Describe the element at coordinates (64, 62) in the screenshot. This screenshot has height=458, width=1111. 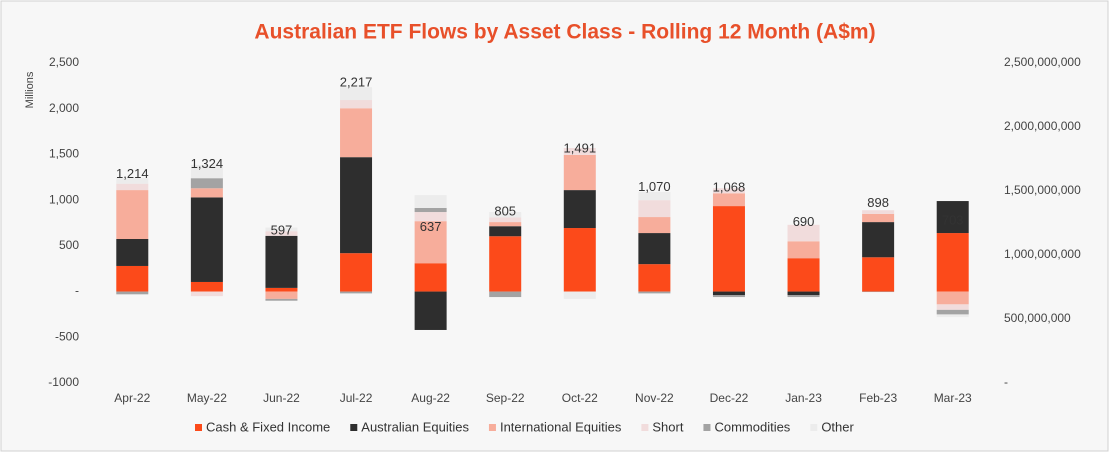
I see `y-tick-label: 2,500` at that location.